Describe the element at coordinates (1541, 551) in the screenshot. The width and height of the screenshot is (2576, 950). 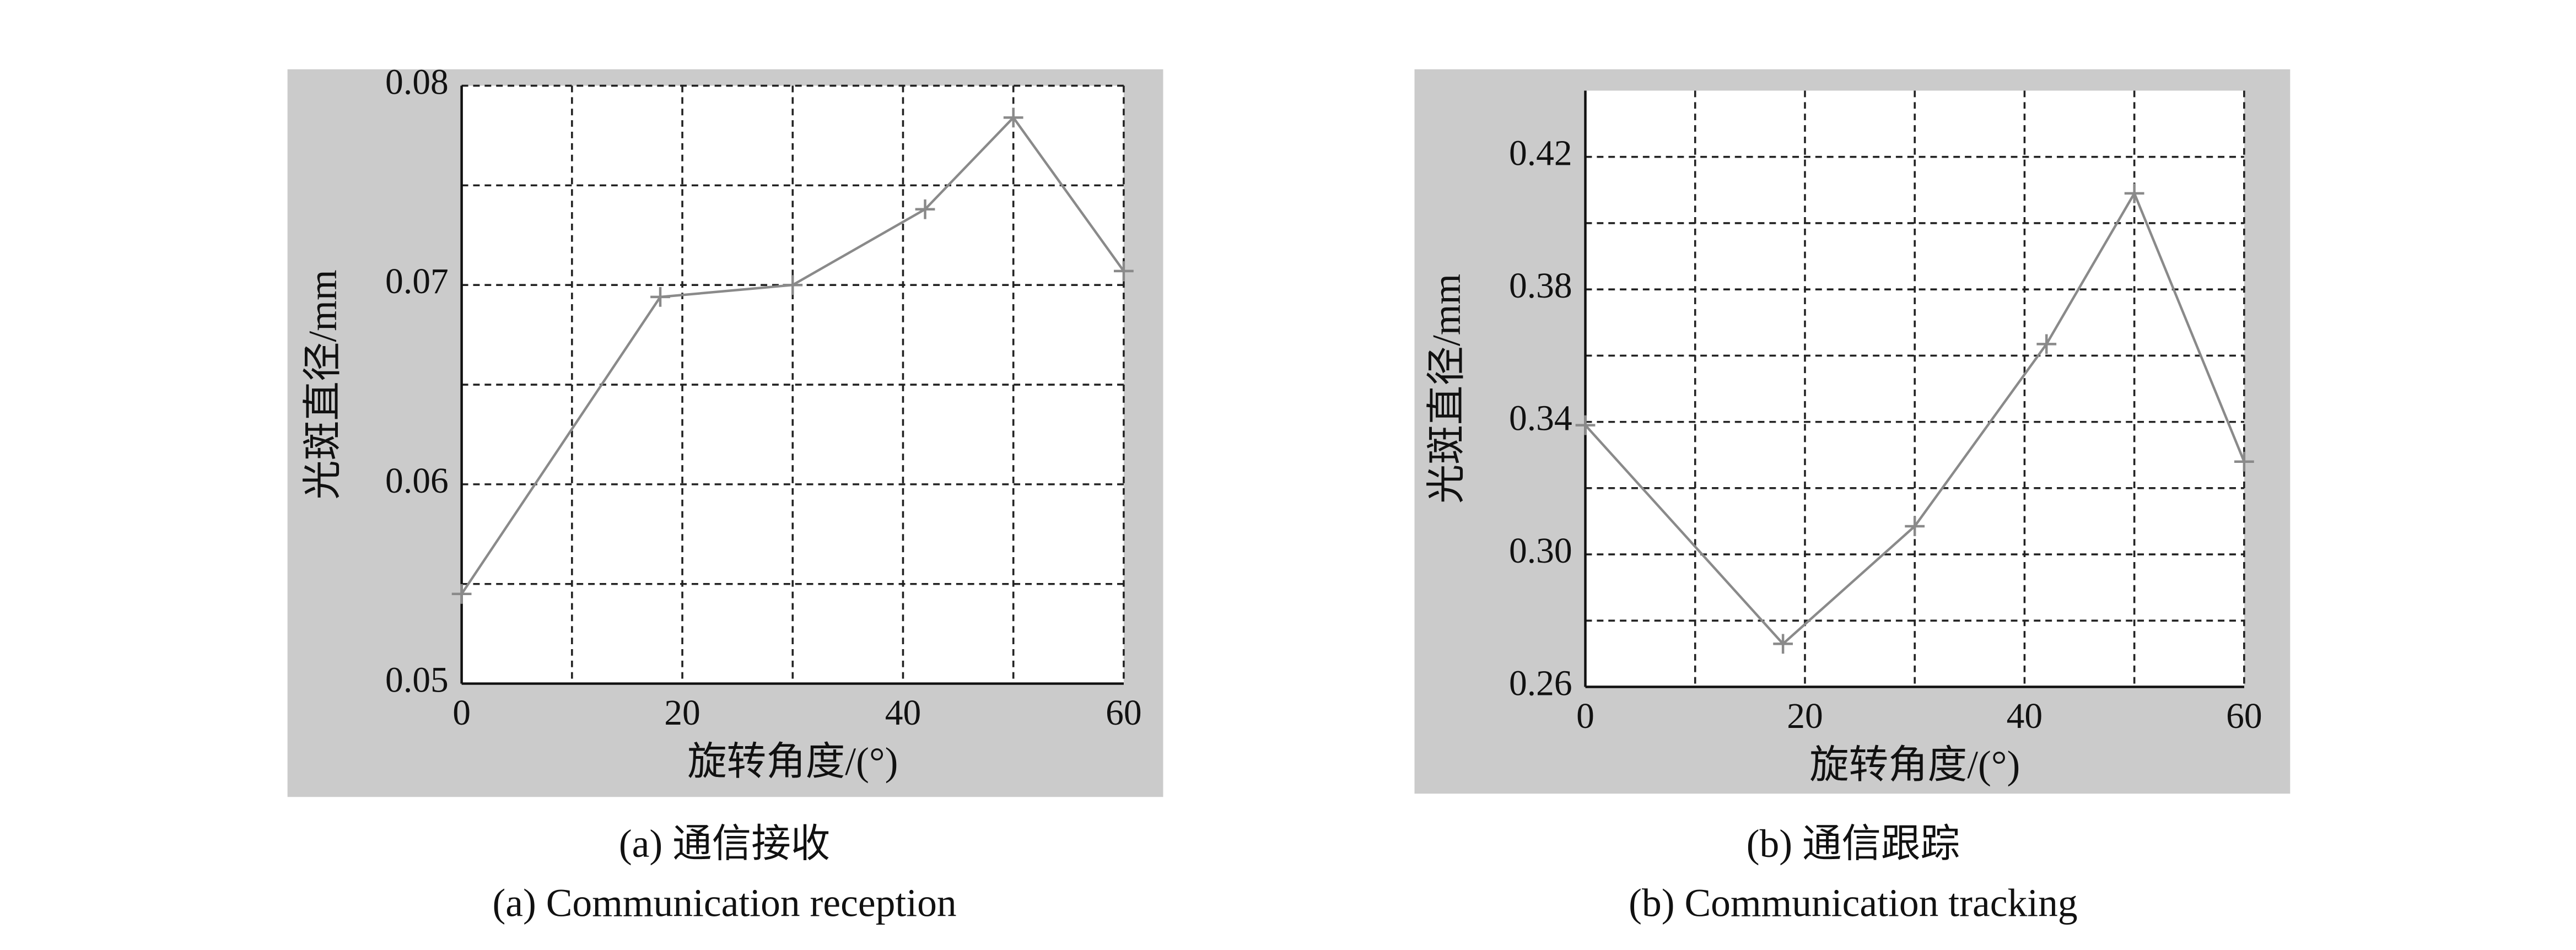
I see `y-tick-label: 0.30` at that location.